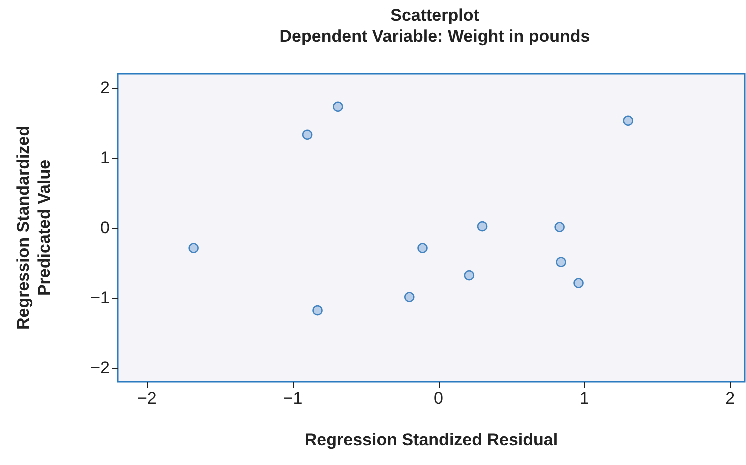  Describe the element at coordinates (105, 158) in the screenshot. I see `y-tick-label: 1` at that location.